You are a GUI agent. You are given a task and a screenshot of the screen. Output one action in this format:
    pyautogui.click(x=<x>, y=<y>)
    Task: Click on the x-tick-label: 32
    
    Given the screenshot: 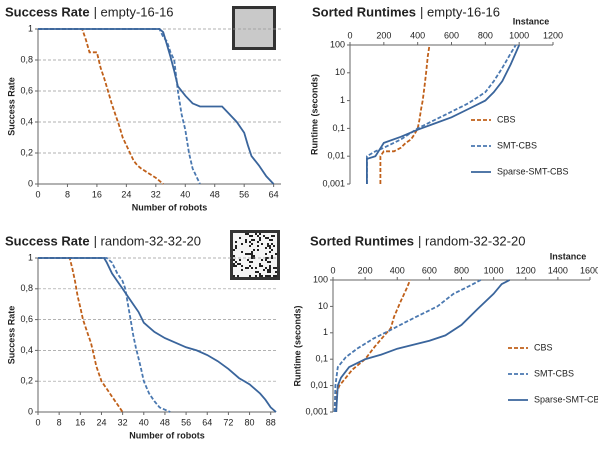 What is the action you would take?
    pyautogui.click(x=123, y=422)
    